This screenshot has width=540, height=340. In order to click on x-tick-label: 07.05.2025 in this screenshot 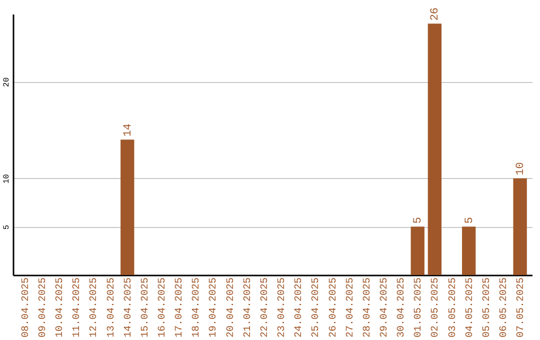, I will do `click(522, 308)`.